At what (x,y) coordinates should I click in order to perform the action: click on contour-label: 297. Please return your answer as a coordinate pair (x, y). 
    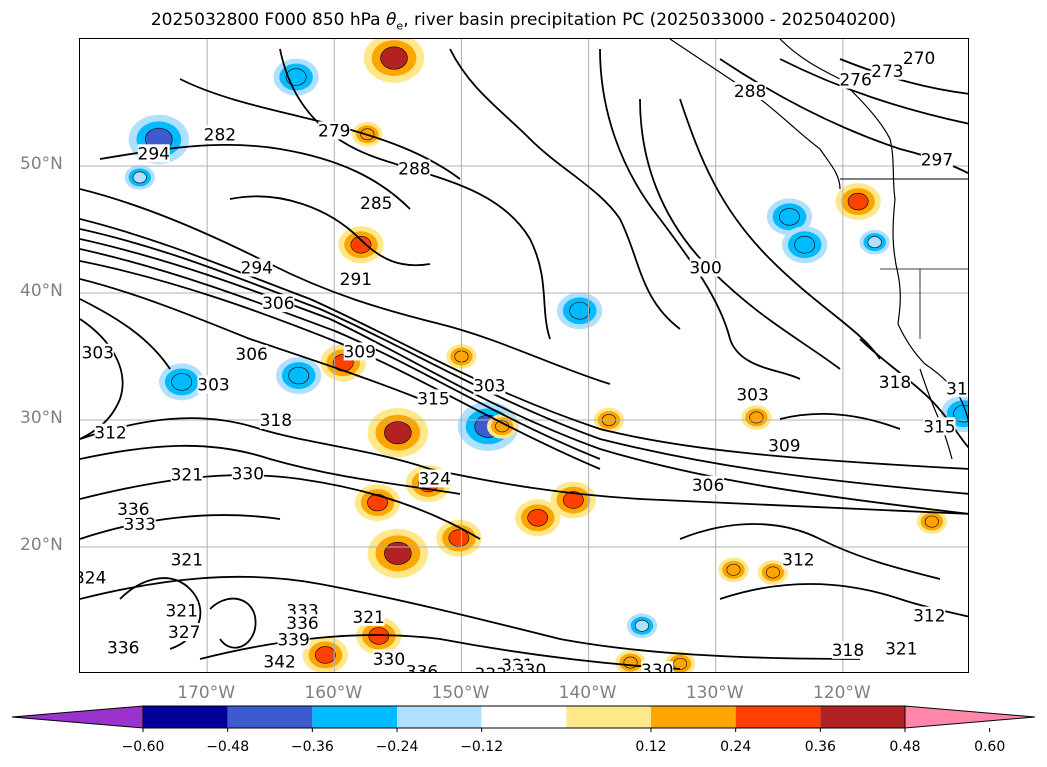
    Looking at the image, I should click on (937, 161).